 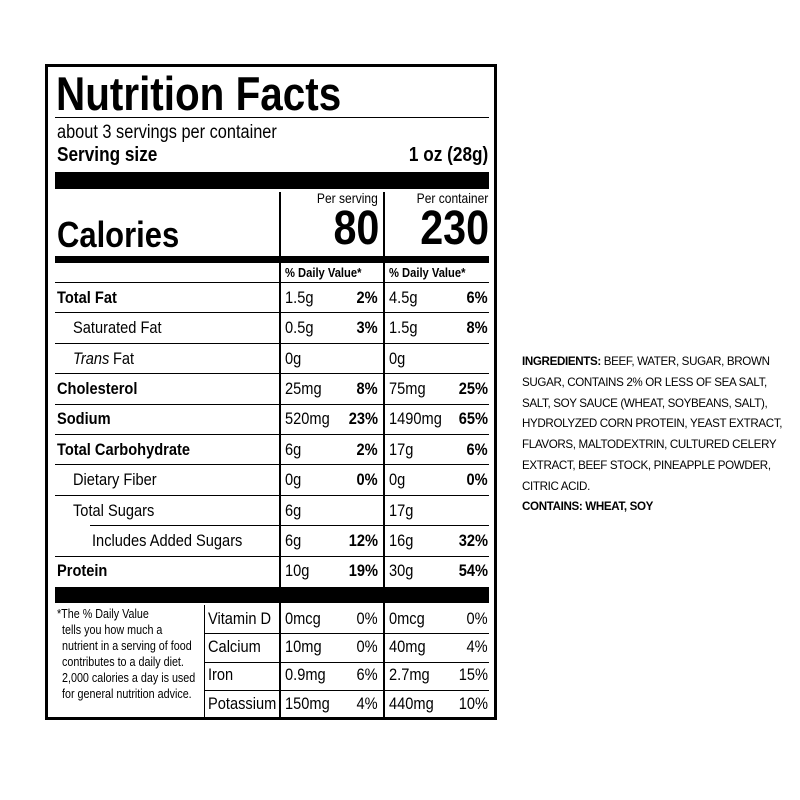 I want to click on nutrient-name: Saturated Fat, so click(x=117, y=328).